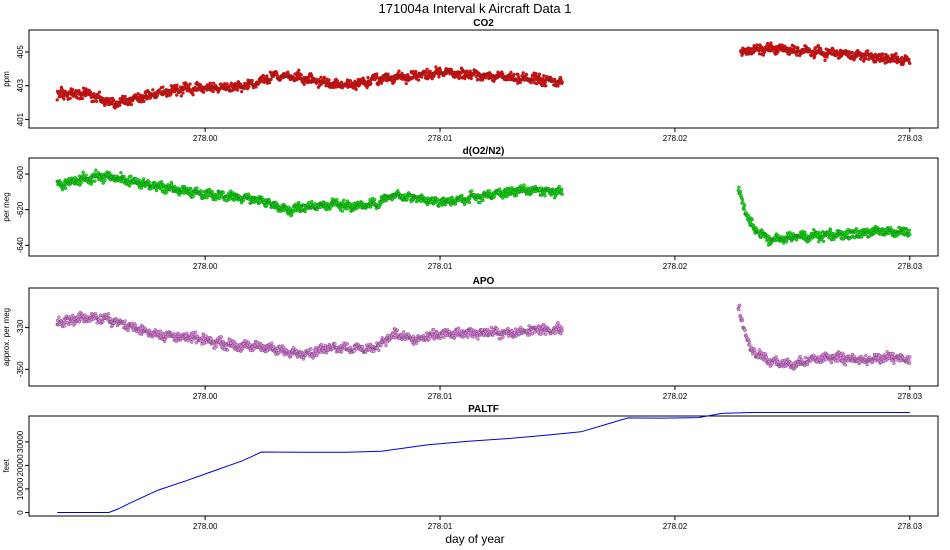  I want to click on y-tick-label: 0, so click(20, 512).